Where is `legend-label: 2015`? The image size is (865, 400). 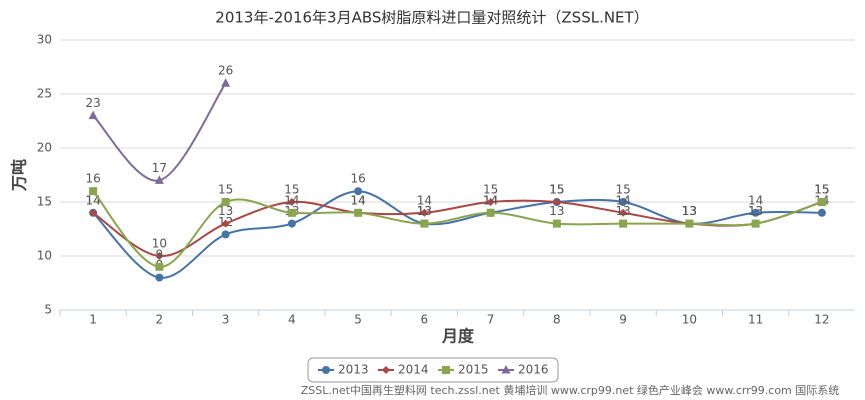 legend-label: 2015 is located at coordinates (473, 370).